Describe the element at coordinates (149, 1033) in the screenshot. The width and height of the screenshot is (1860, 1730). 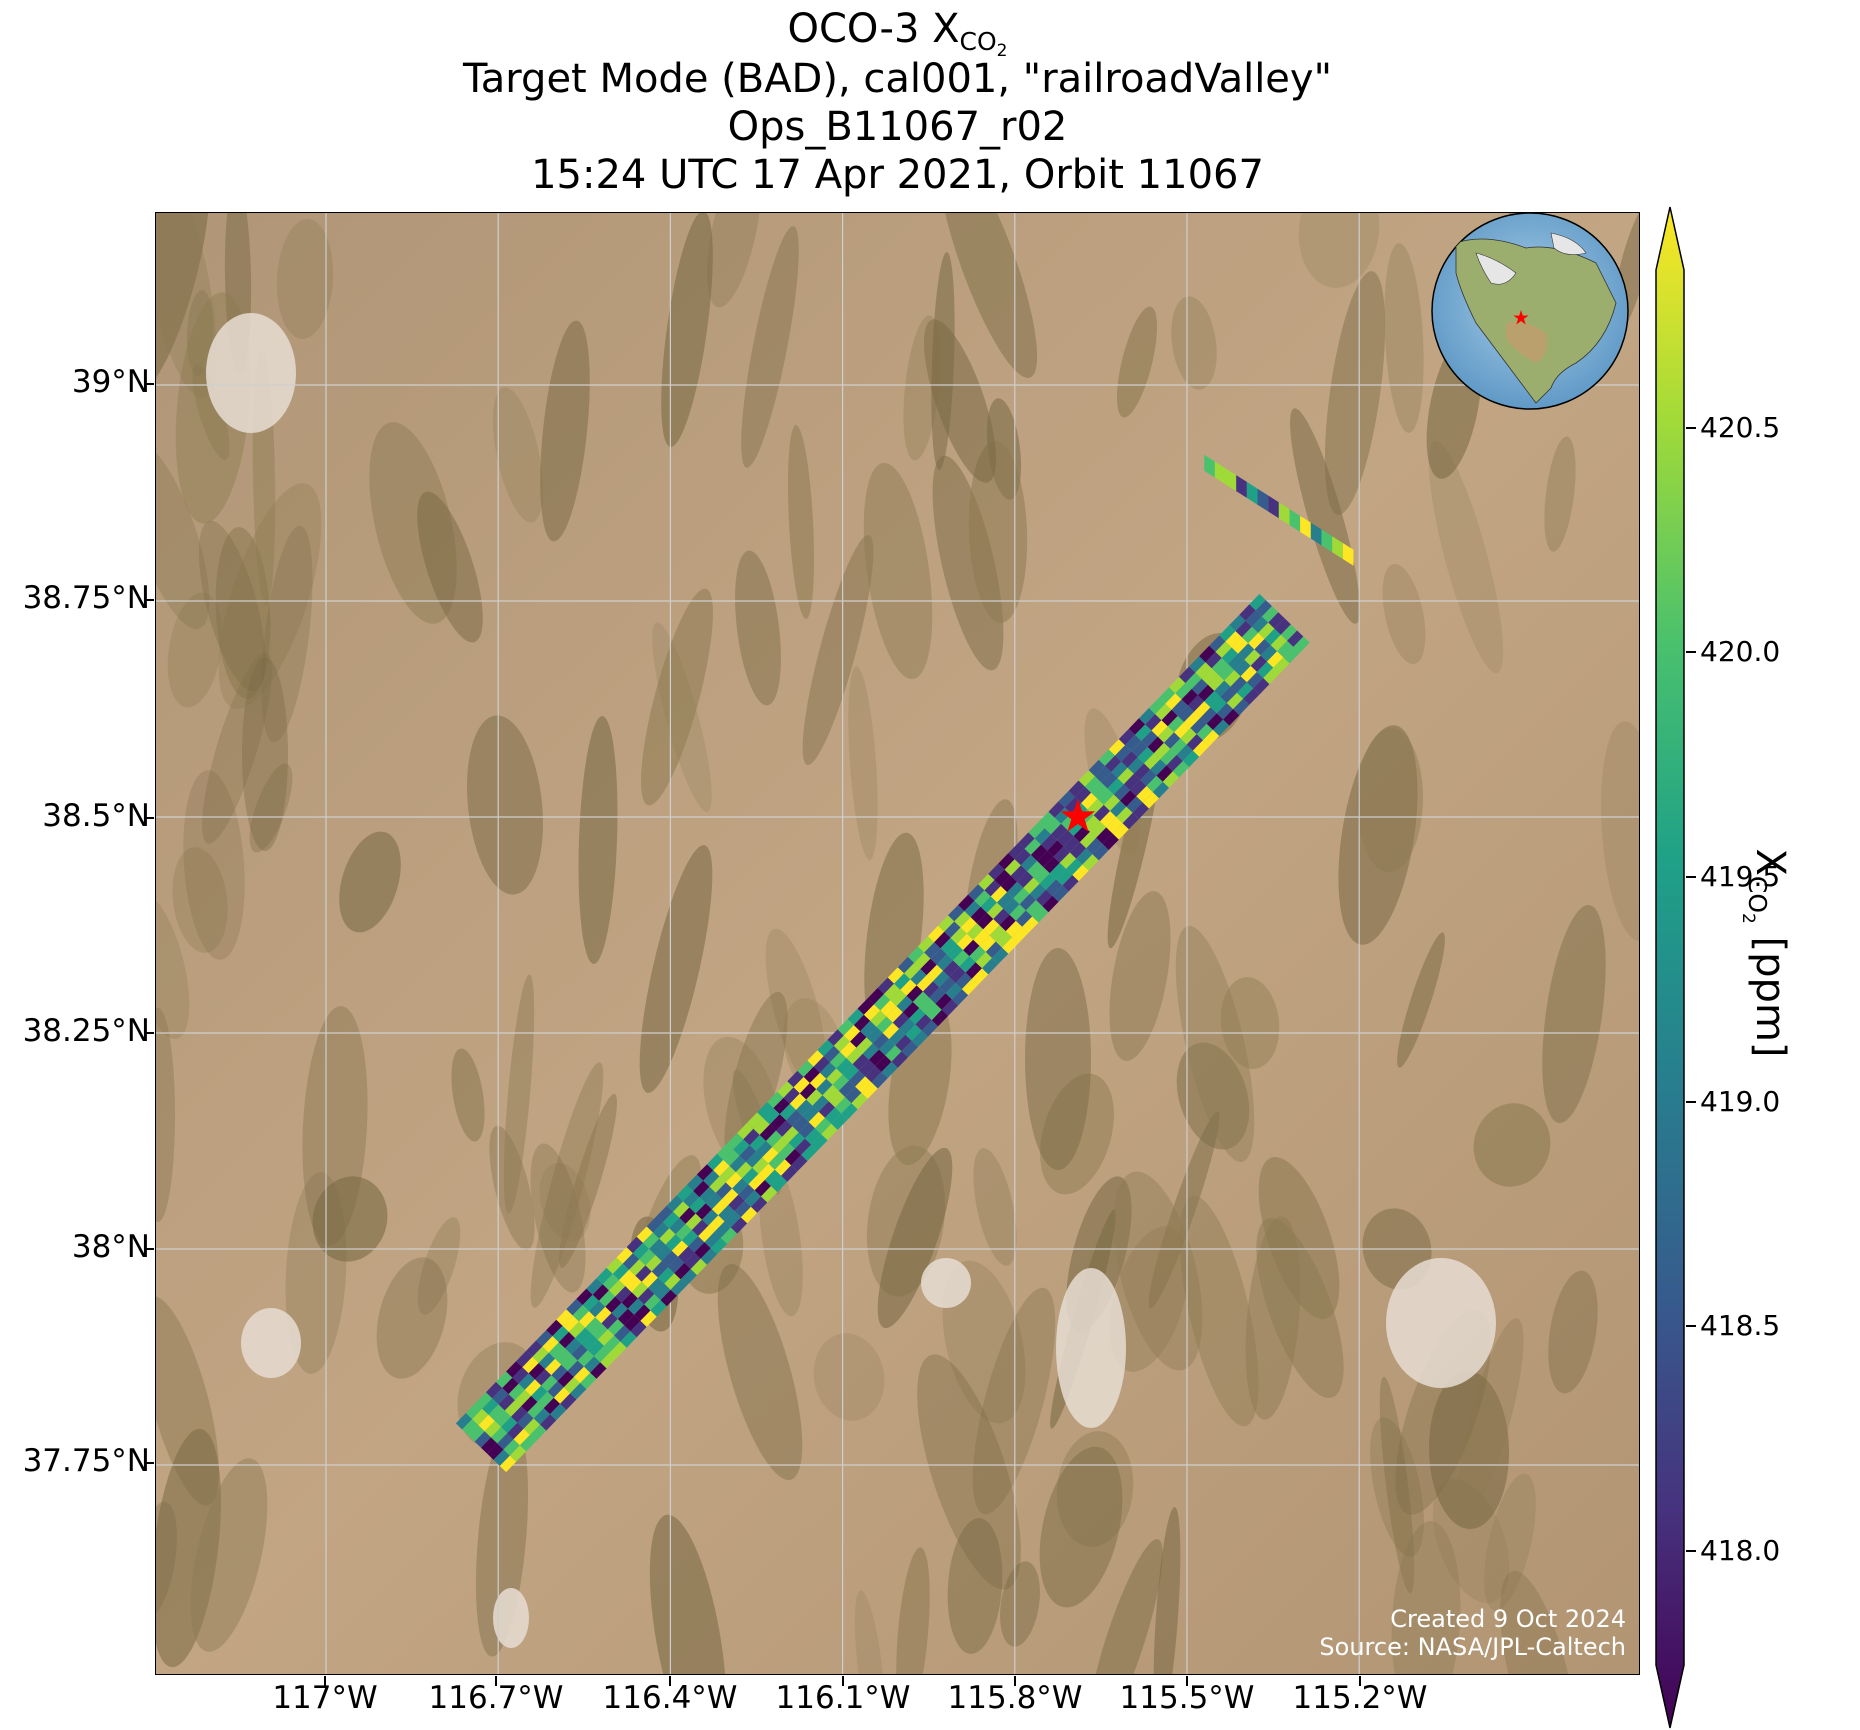
I see `lat-tick` at that location.